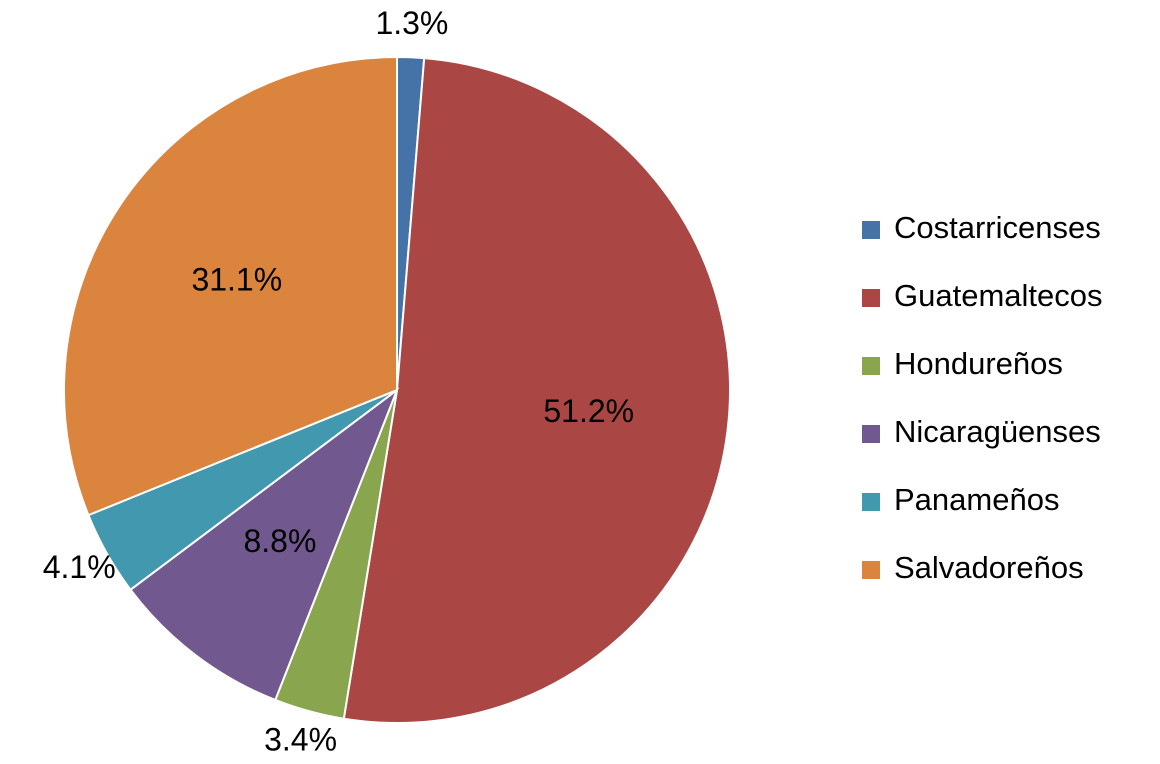 Image resolution: width=1160 pixels, height=764 pixels. Describe the element at coordinates (411, 23) in the screenshot. I see `data-label: 1.3%` at that location.